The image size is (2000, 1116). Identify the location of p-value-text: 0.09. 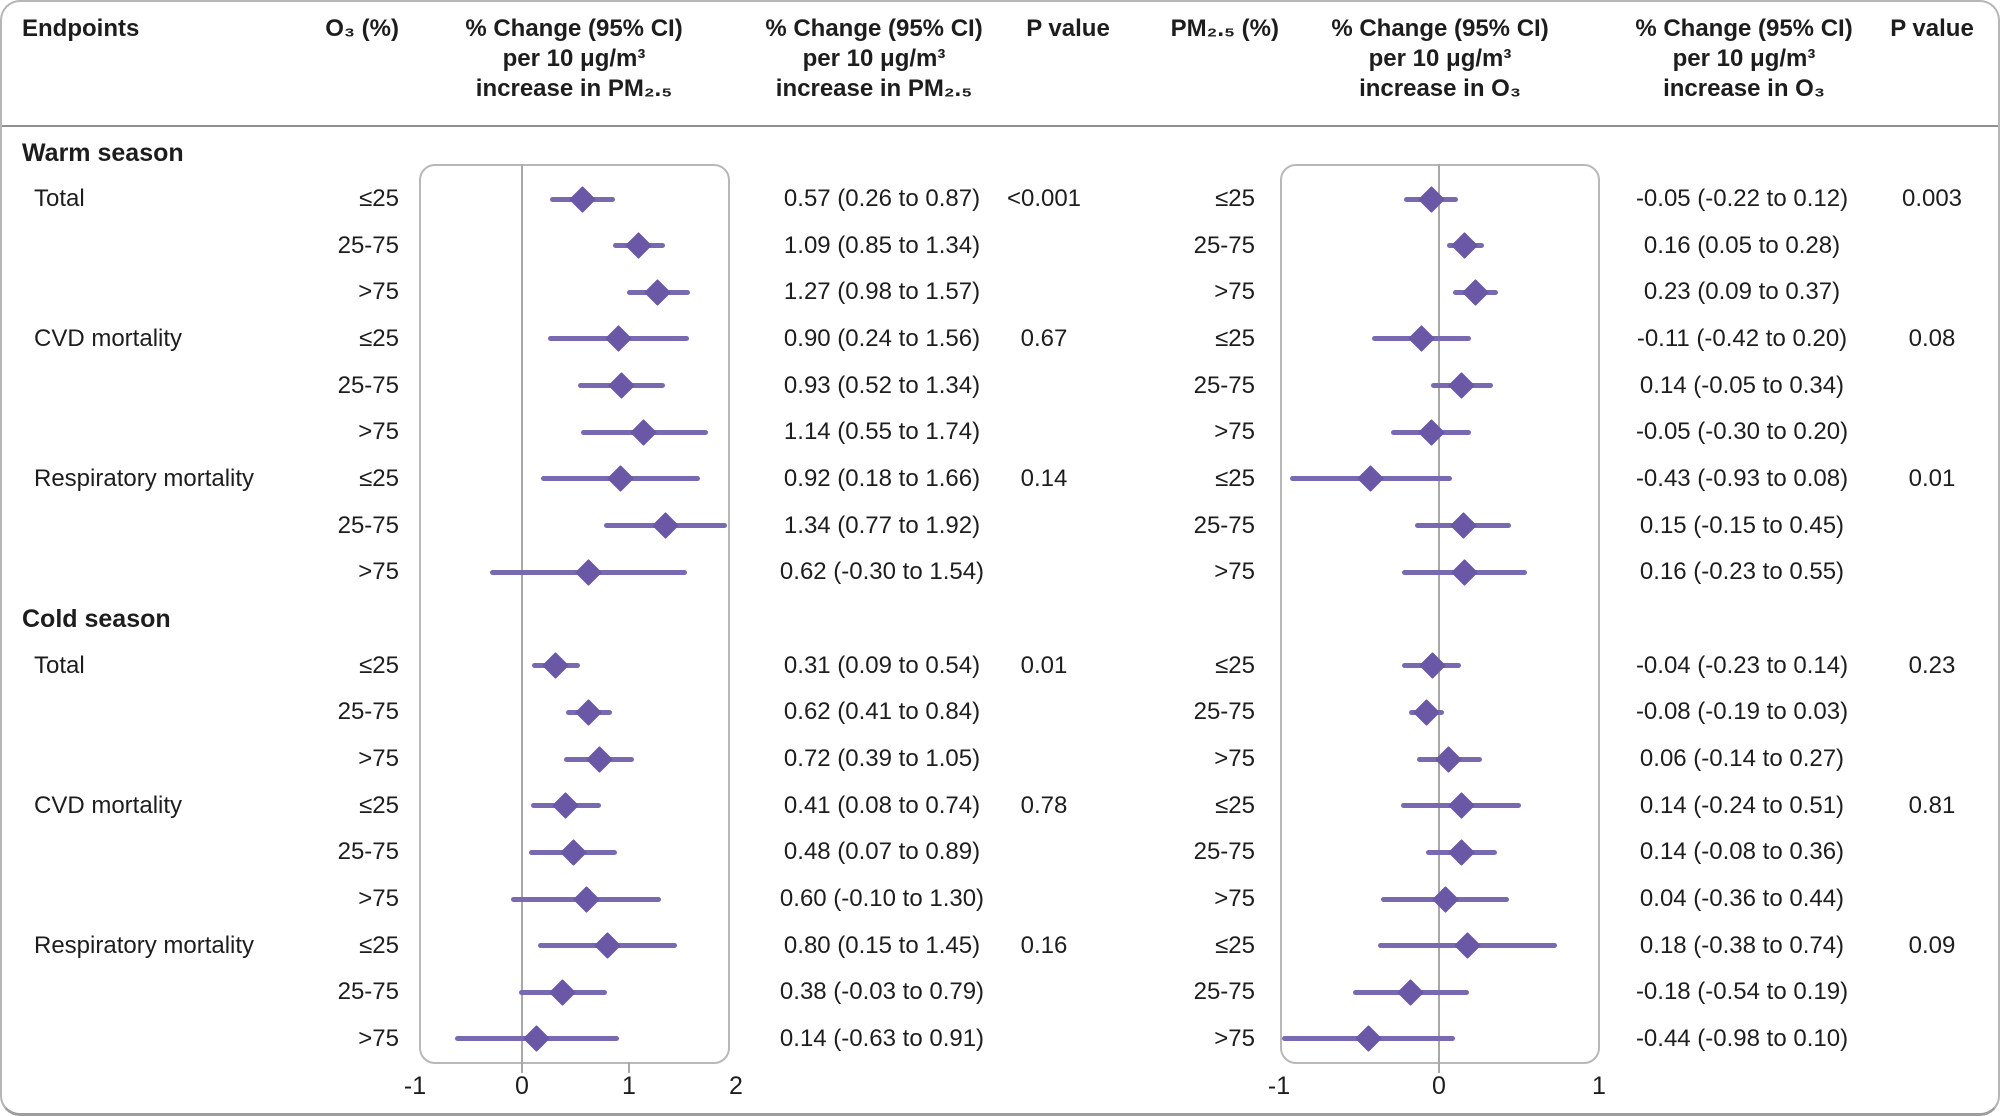
(1932, 945).